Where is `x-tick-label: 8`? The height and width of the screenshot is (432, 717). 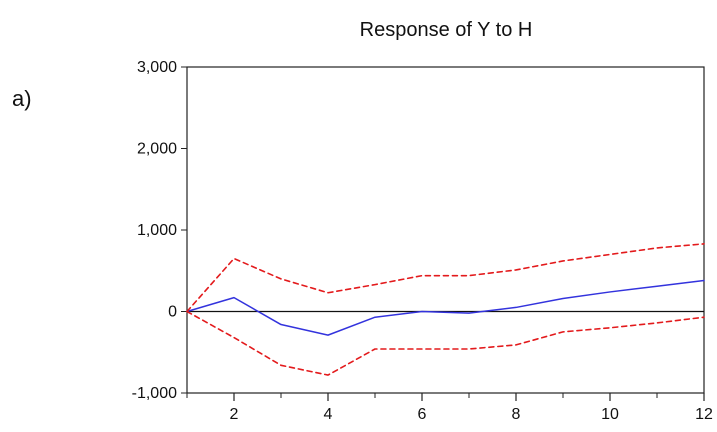 x-tick-label: 8 is located at coordinates (516, 414).